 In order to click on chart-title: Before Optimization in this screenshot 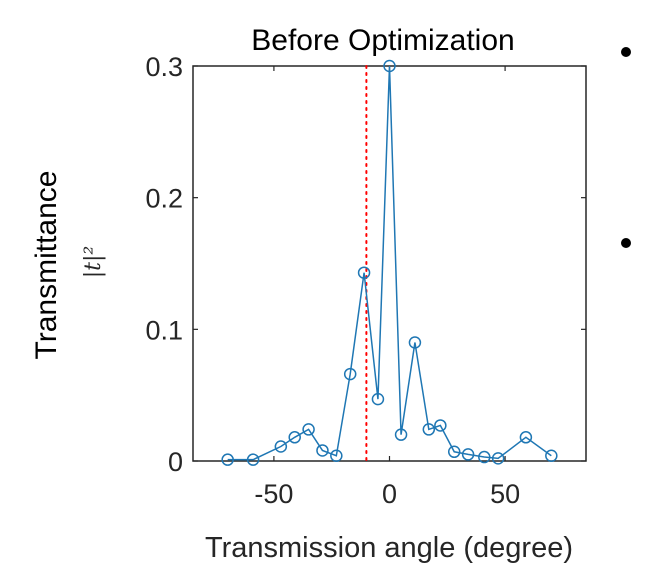, I will do `click(382, 40)`.